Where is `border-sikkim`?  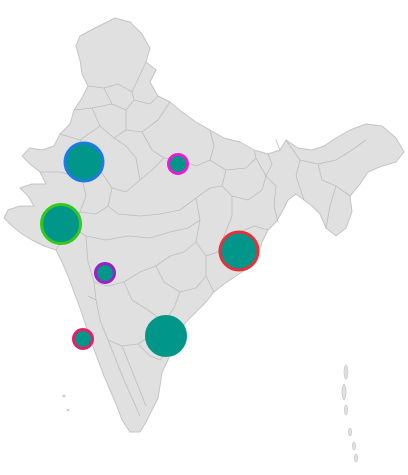 border-sikkim is located at coordinates (278, 145).